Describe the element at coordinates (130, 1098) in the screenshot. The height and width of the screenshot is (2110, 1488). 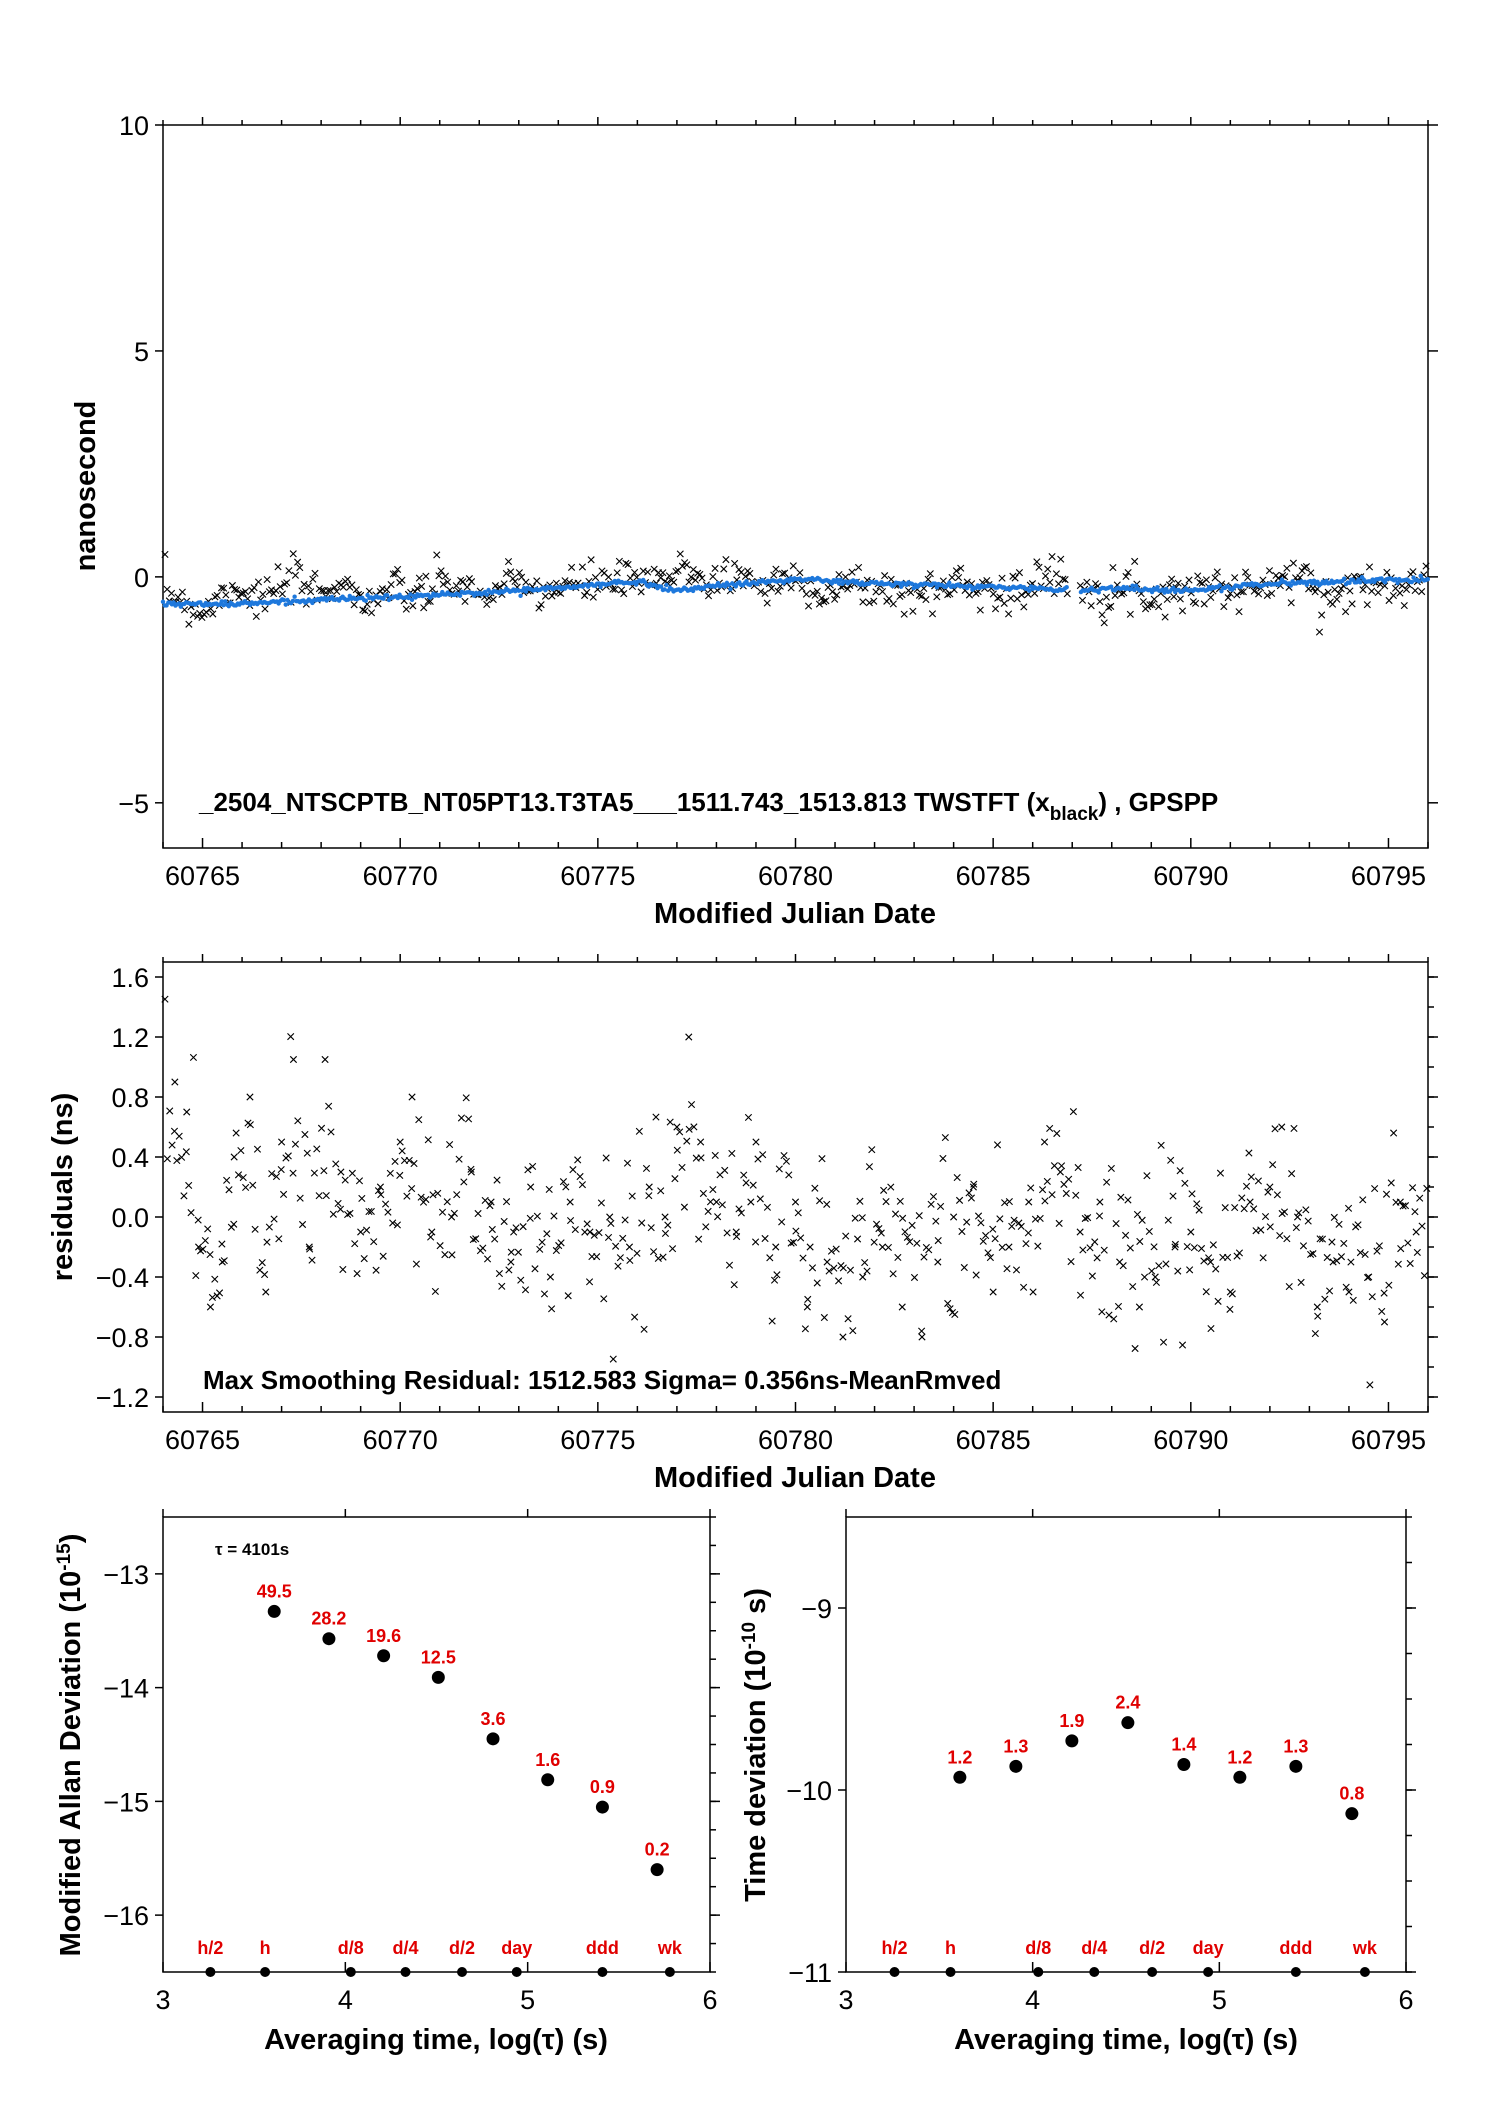
I see `res-ytick-label: 0.8` at that location.